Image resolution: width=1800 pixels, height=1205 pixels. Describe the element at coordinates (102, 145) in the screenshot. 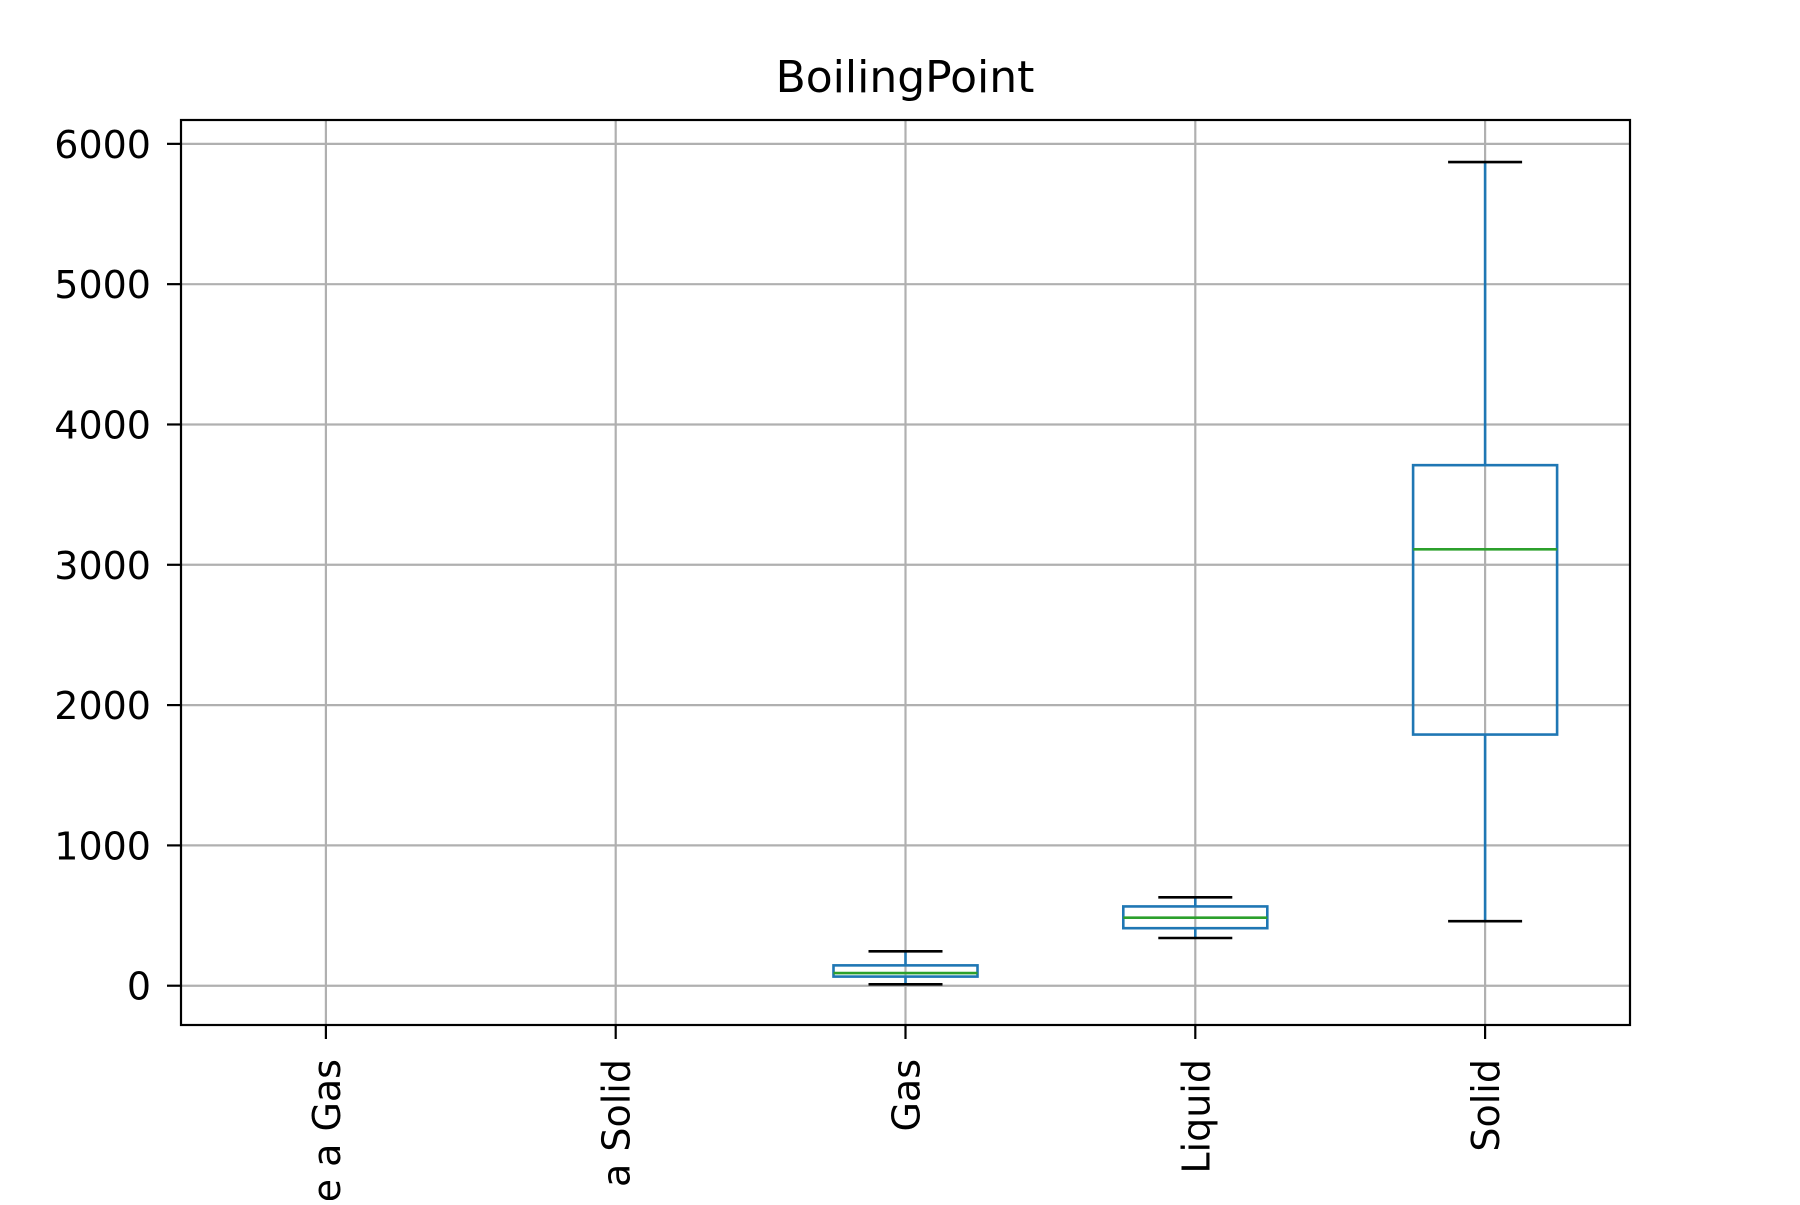

I see `y-tick-label: 6000` at that location.